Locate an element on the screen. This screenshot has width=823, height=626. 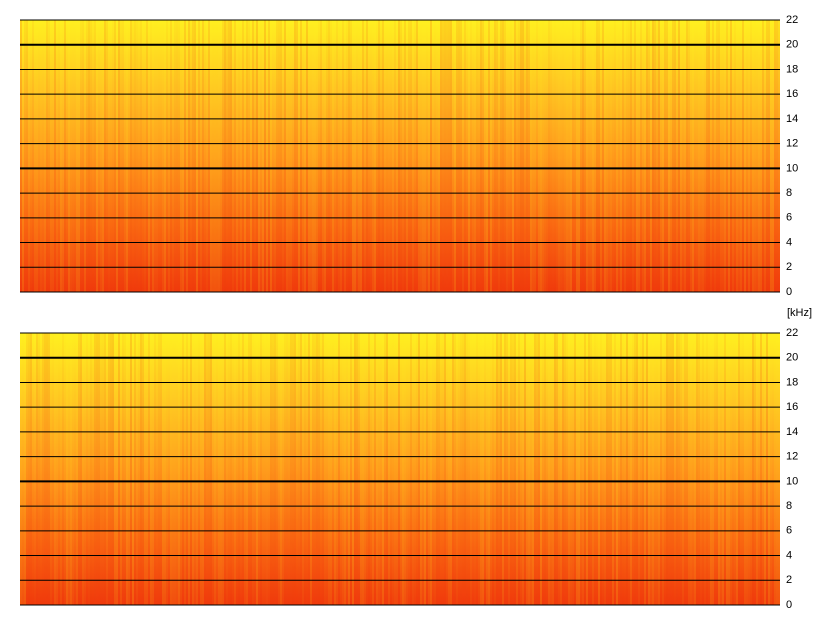
y-axis-label: [kHz] is located at coordinates (799, 313).